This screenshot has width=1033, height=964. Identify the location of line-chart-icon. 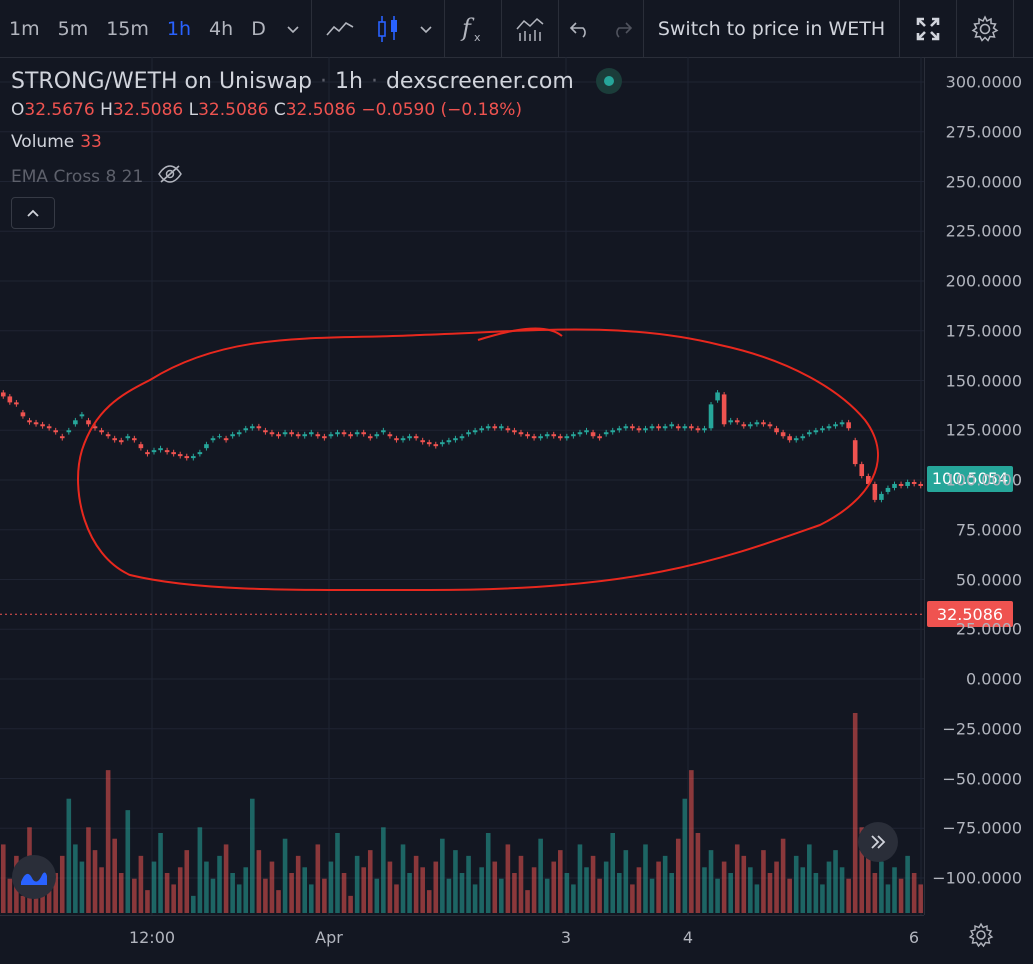
(340, 28).